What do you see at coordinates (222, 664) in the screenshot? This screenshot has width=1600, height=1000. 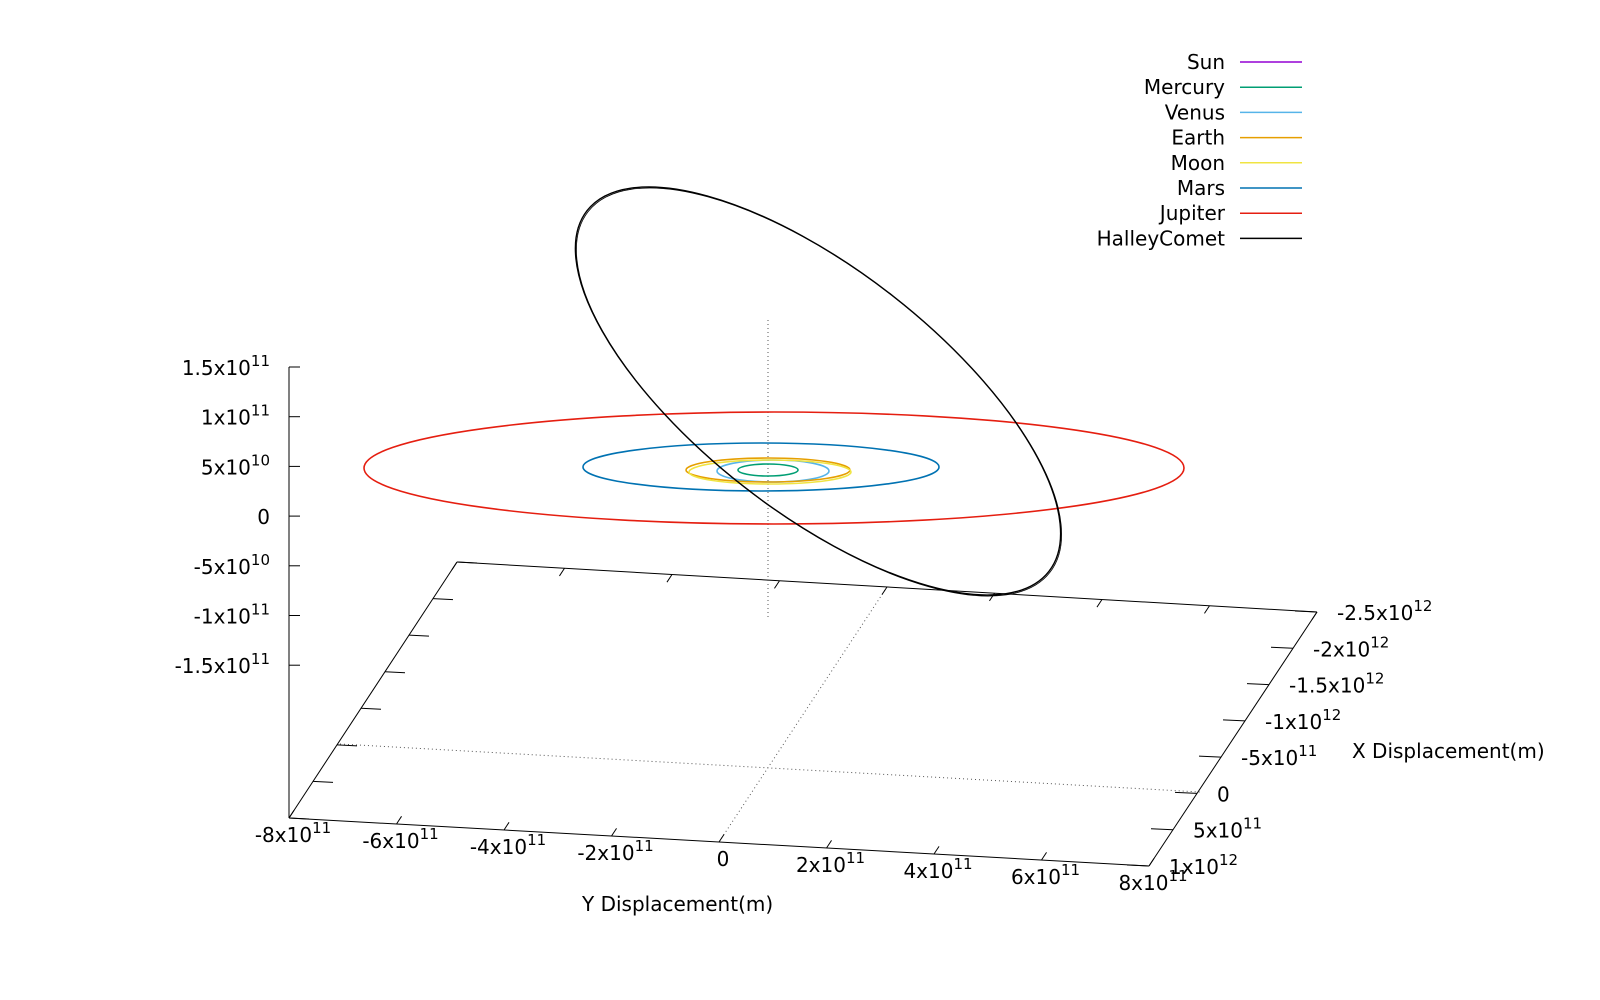 I see `z-tick-label: -1.5x10¹¹` at bounding box center [222, 664].